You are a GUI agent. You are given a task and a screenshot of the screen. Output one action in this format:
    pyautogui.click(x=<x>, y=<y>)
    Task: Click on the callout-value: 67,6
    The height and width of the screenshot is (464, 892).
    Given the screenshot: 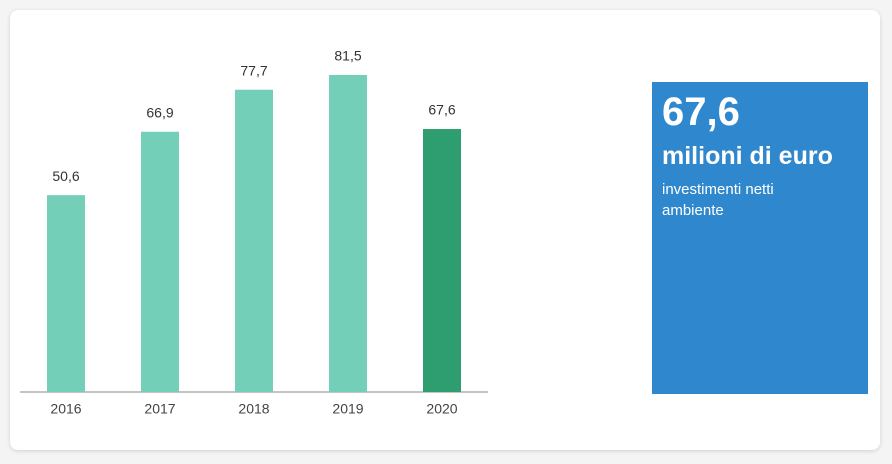 What is the action you would take?
    pyautogui.click(x=701, y=112)
    